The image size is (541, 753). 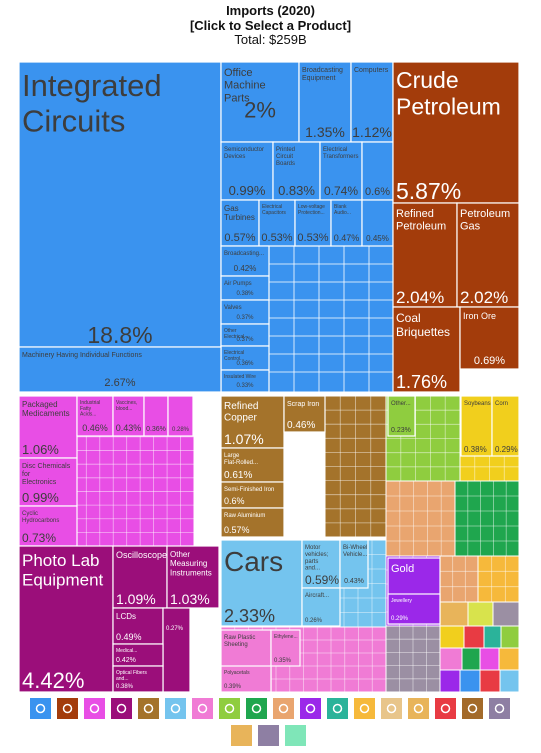 I want to click on stone-icon, so click(x=283, y=708).